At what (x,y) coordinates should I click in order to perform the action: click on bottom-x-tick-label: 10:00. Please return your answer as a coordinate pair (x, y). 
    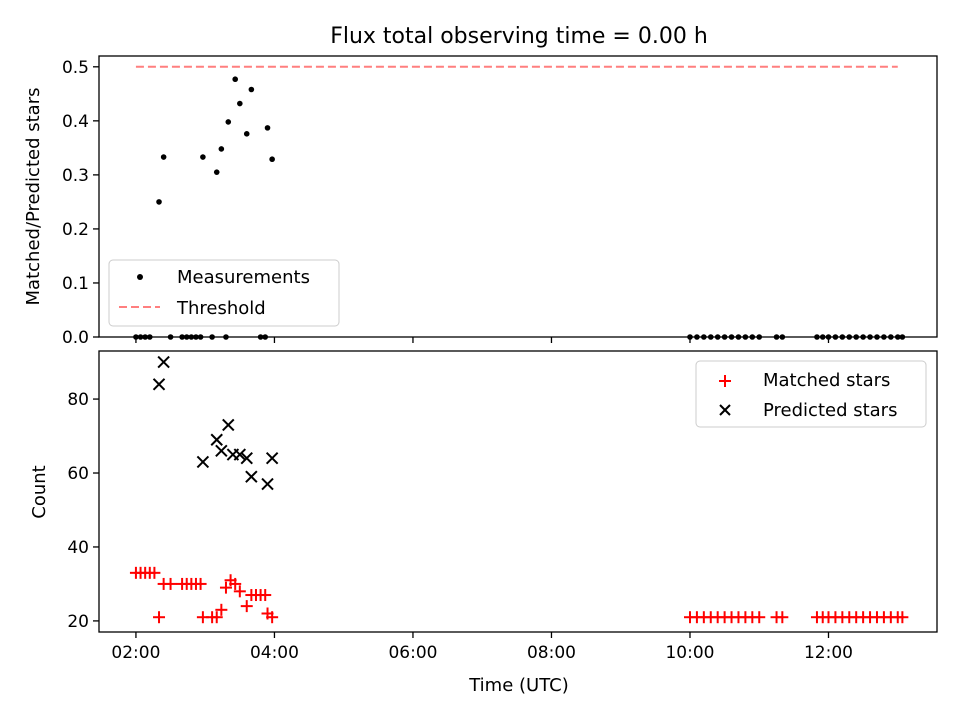
    Looking at the image, I should click on (689, 653).